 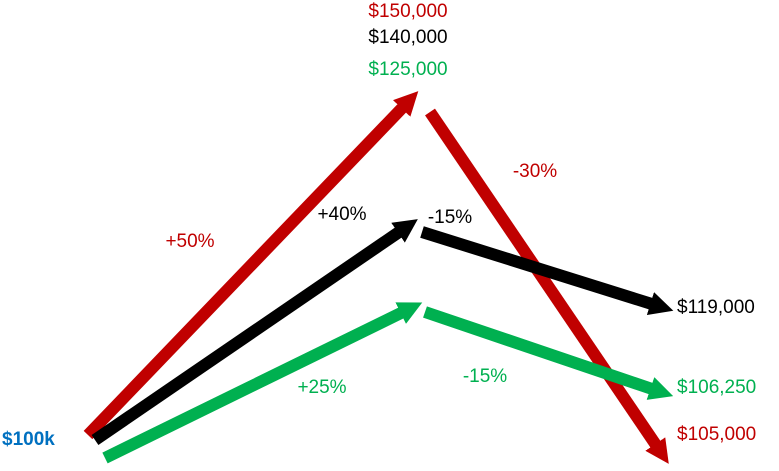 What do you see at coordinates (407, 69) in the screenshot?
I see `peak-label: $125,000` at bounding box center [407, 69].